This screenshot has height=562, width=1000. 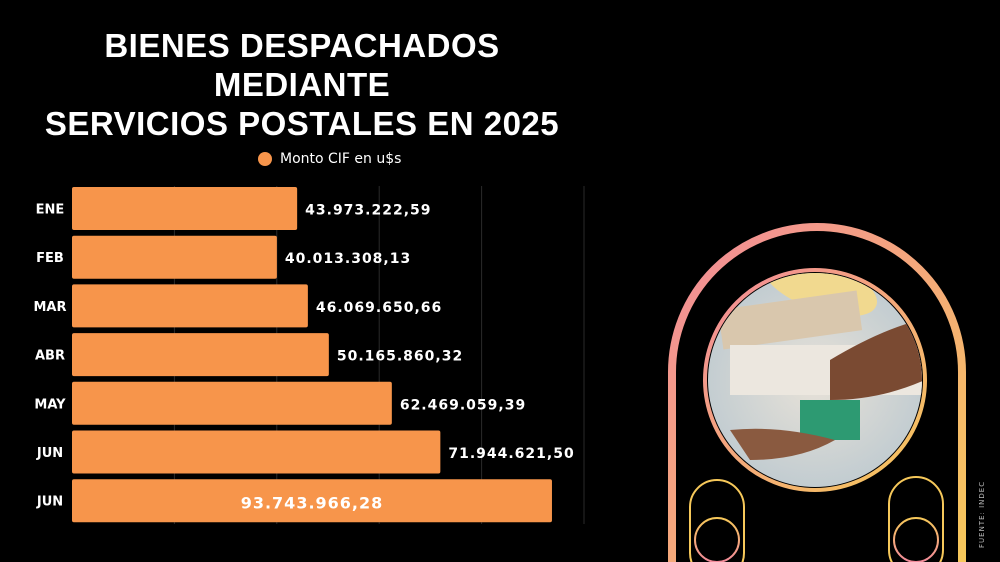 I want to click on package-handoff-photo, so click(x=815, y=380).